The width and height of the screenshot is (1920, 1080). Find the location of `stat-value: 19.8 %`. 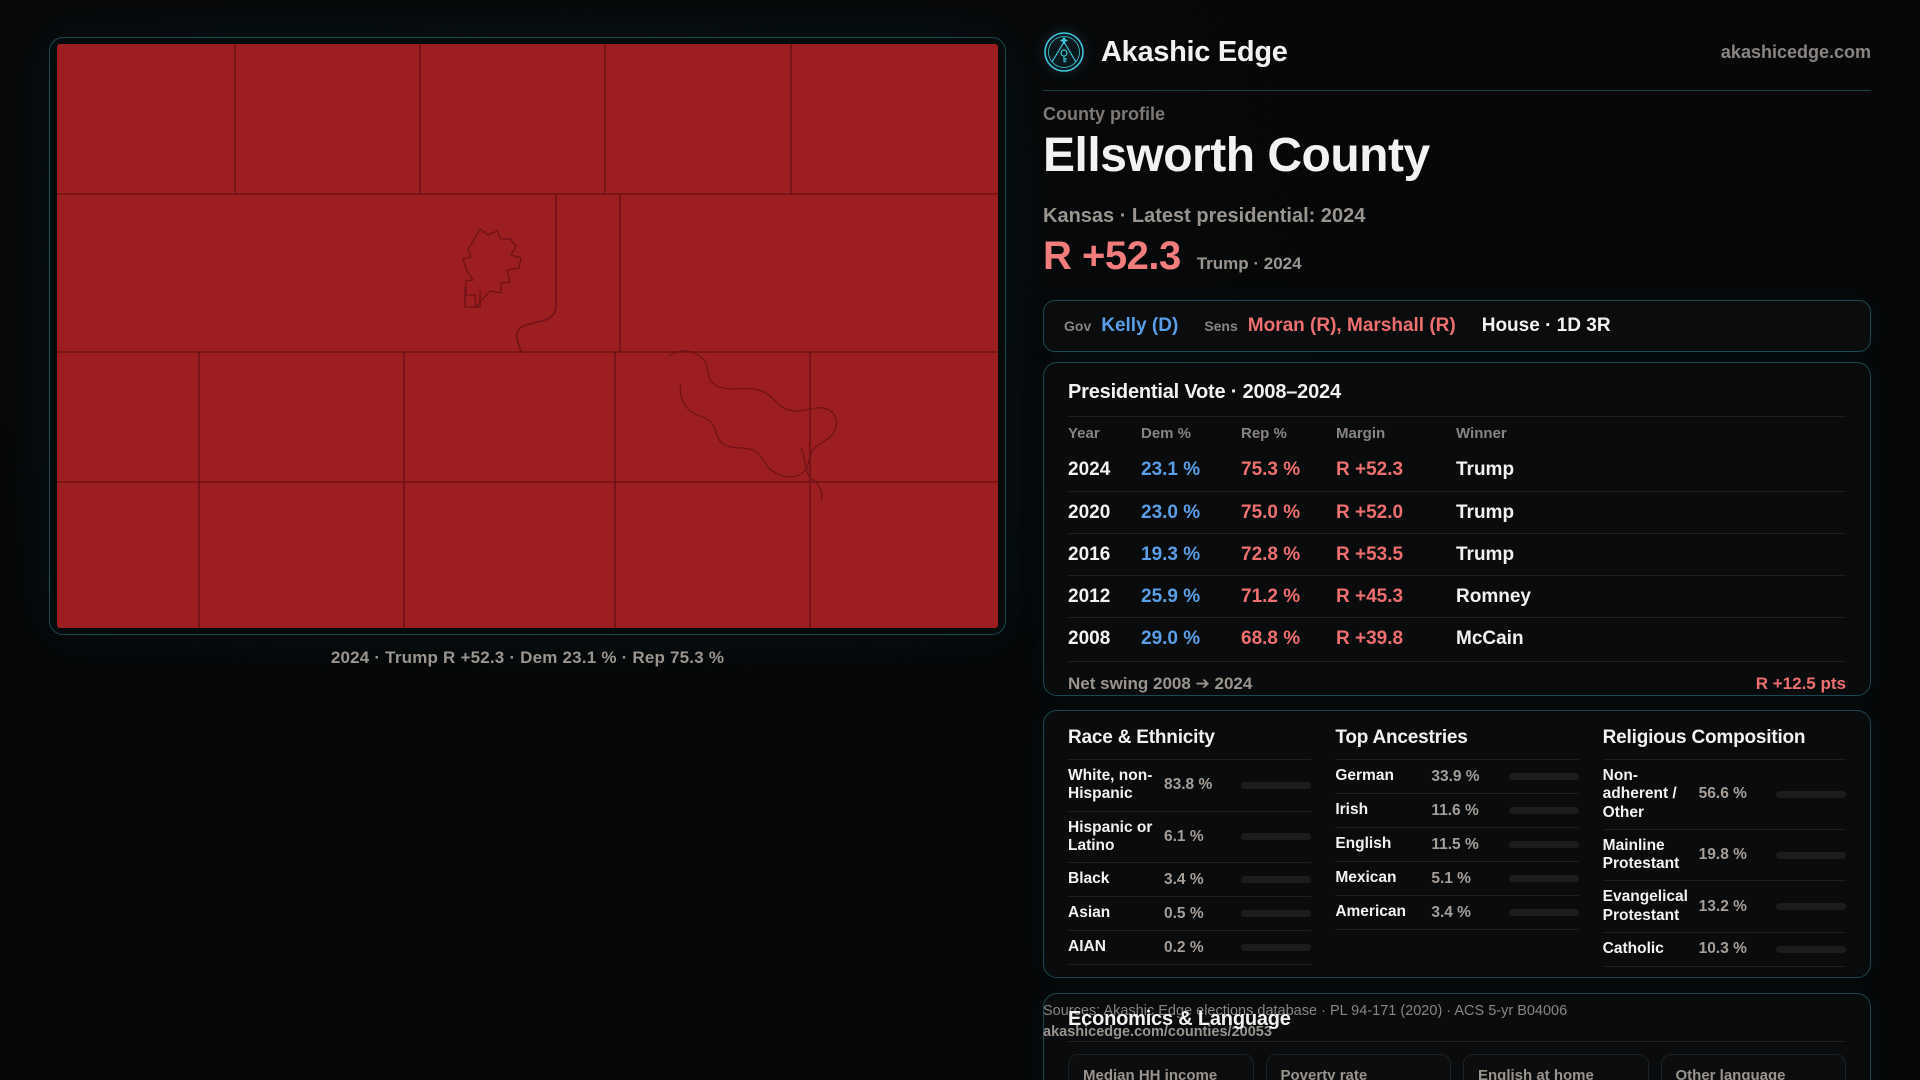

stat-value: 19.8 % is located at coordinates (1722, 855).